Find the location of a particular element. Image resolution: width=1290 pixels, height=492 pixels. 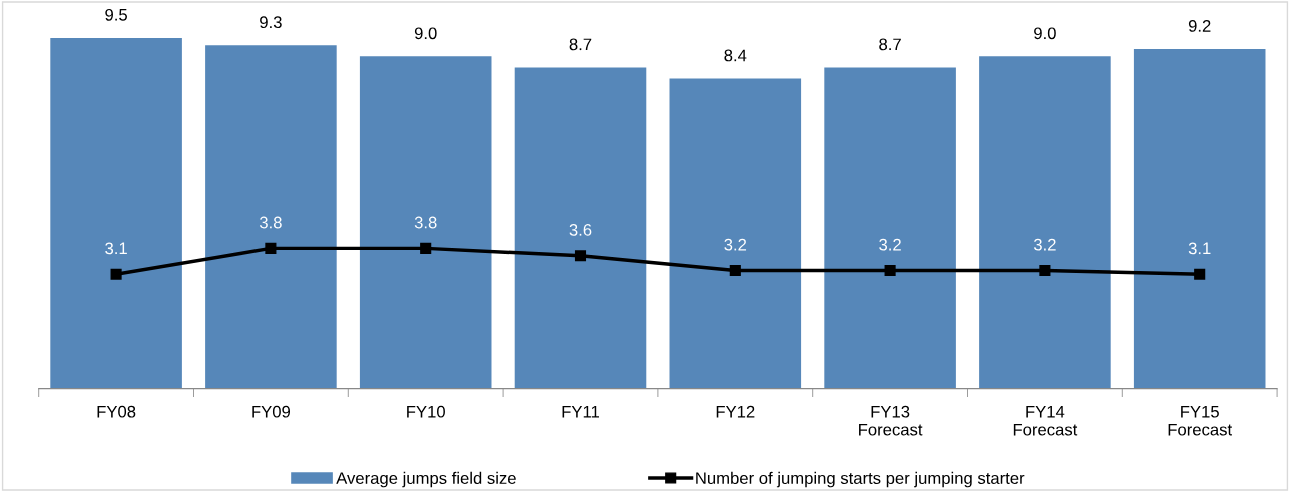

legend-label: Number of jumping starts per jumping starter is located at coordinates (860, 479).